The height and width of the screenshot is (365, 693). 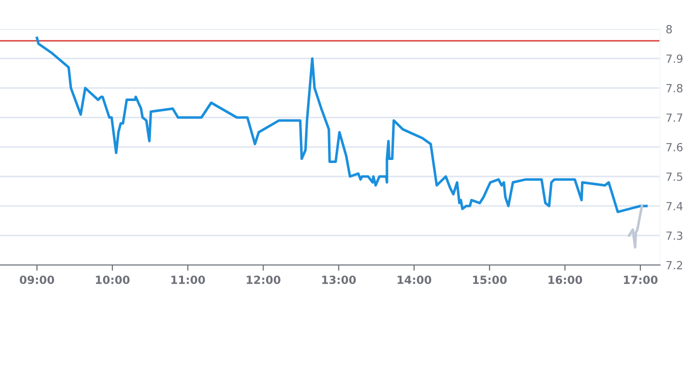 I want to click on x-tick-label: 16:00, so click(x=565, y=280).